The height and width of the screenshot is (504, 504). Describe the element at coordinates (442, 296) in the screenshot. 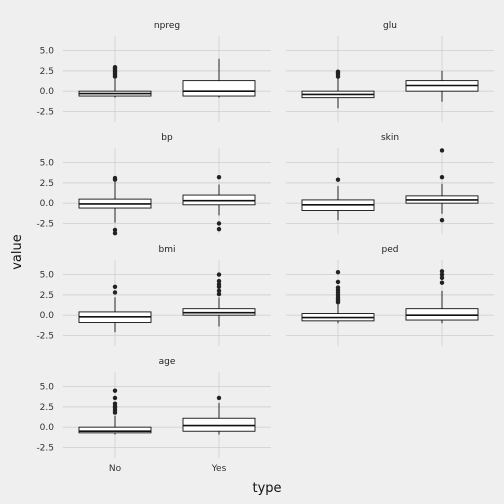

I see `box-ped-yes` at that location.